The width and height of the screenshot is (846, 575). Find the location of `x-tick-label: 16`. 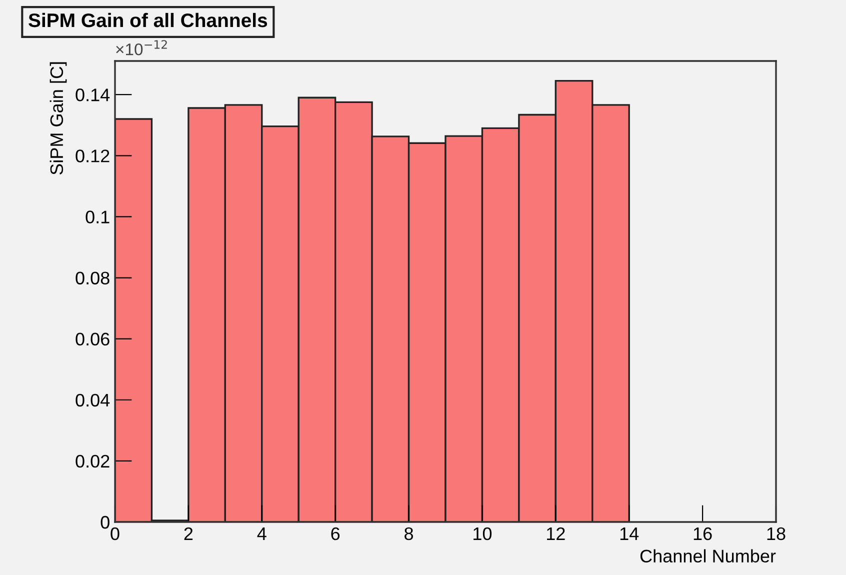

x-tick-label: 16 is located at coordinates (703, 533).